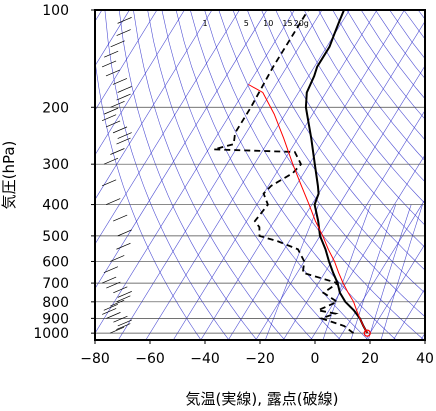 This screenshot has width=436, height=411. Describe the element at coordinates (116, 172) in the screenshot. I see `wind-barbs` at that location.